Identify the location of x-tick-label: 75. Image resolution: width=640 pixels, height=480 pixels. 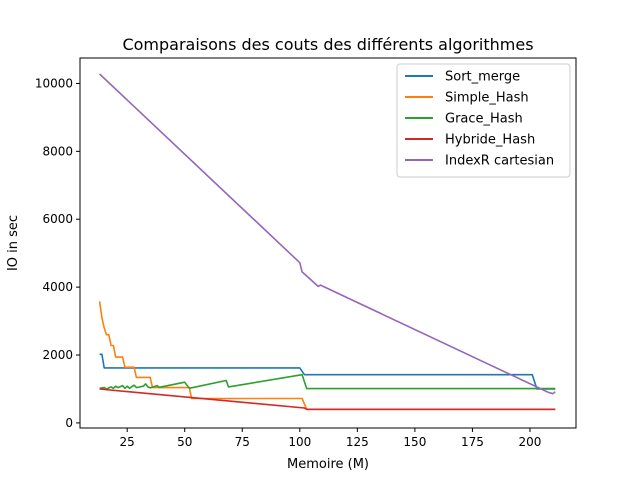
(242, 442).